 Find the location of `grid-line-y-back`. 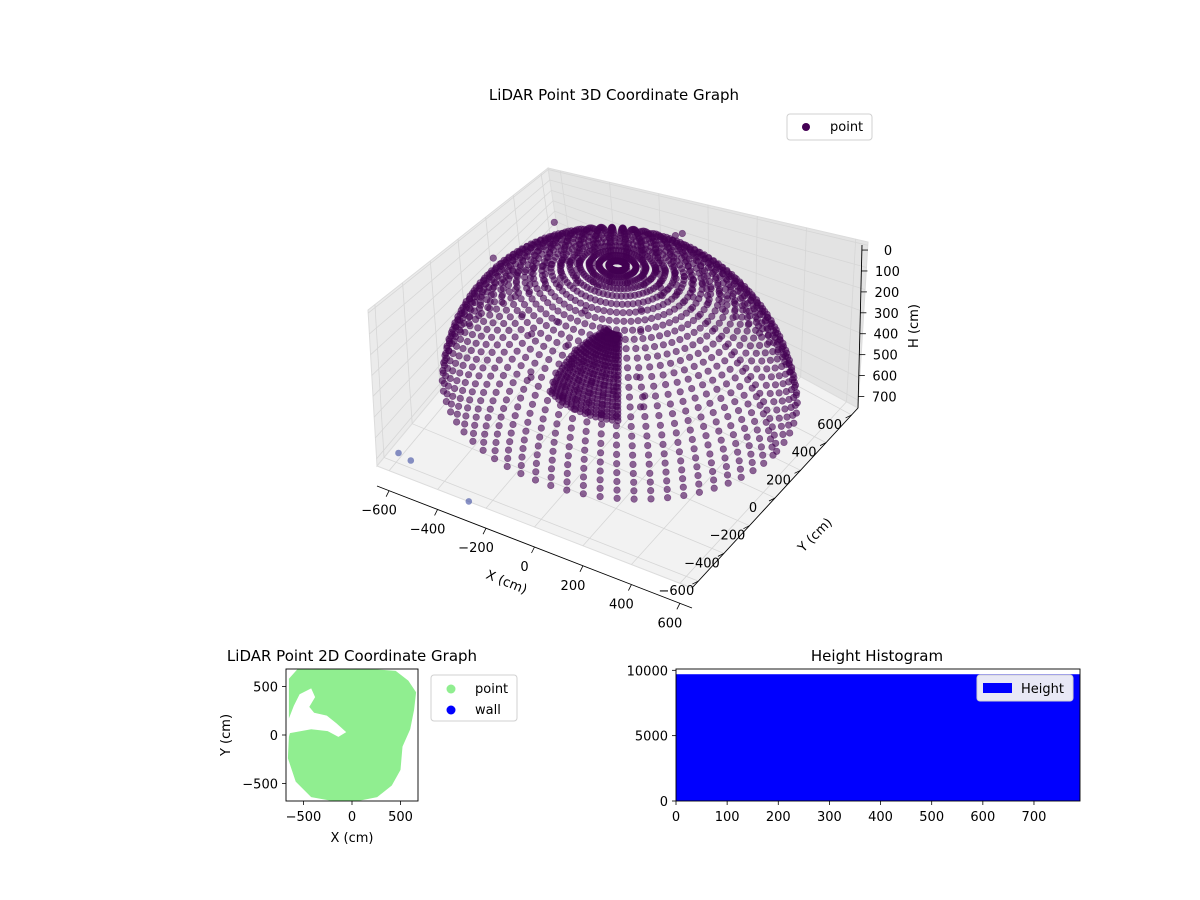

grid-line-y-back is located at coordinates (435, 325).